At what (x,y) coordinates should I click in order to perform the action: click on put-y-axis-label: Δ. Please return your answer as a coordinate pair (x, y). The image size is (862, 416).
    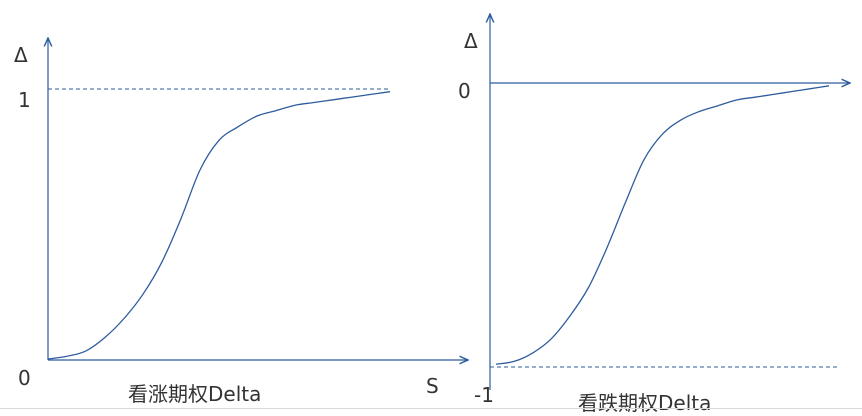
    Looking at the image, I should click on (471, 41).